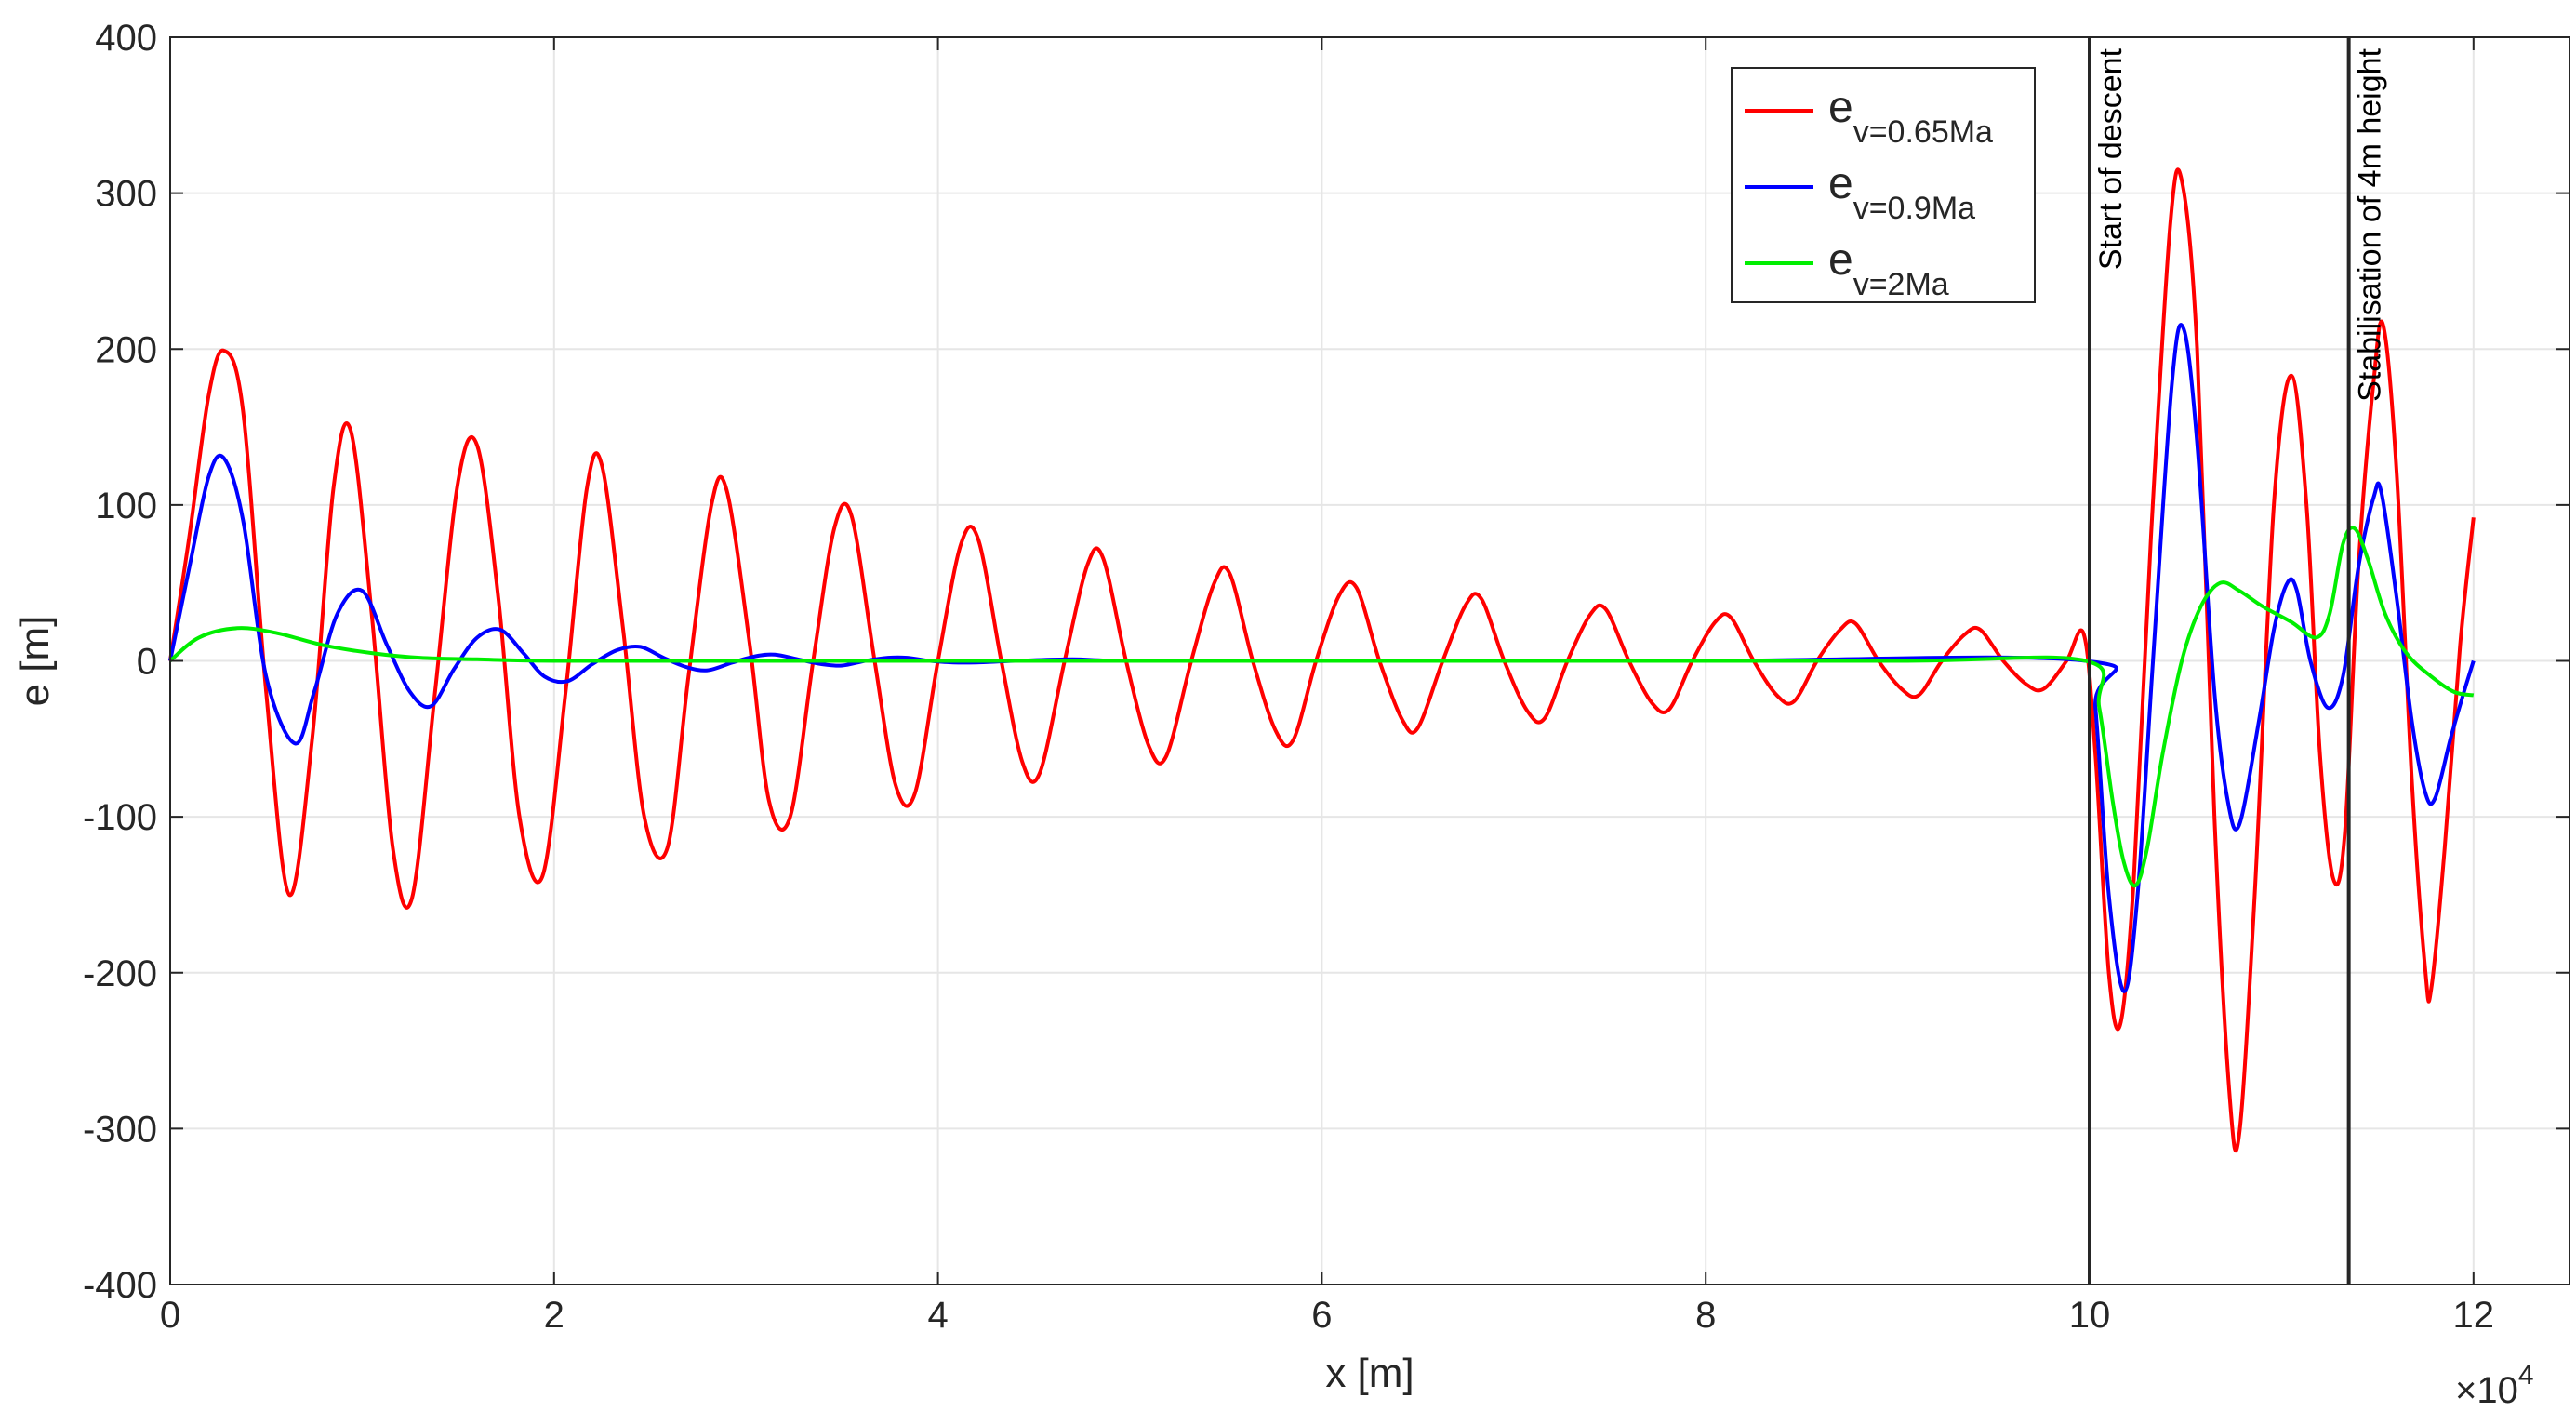 The width and height of the screenshot is (2576, 1425). Describe the element at coordinates (120, 973) in the screenshot. I see `y-tick-label: -200` at that location.